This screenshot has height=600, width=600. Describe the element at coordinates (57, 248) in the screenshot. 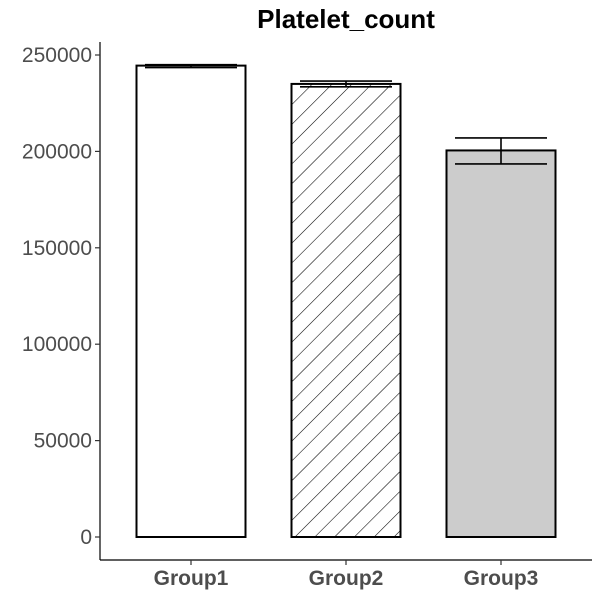

I see `y-tick-label: 150000` at that location.